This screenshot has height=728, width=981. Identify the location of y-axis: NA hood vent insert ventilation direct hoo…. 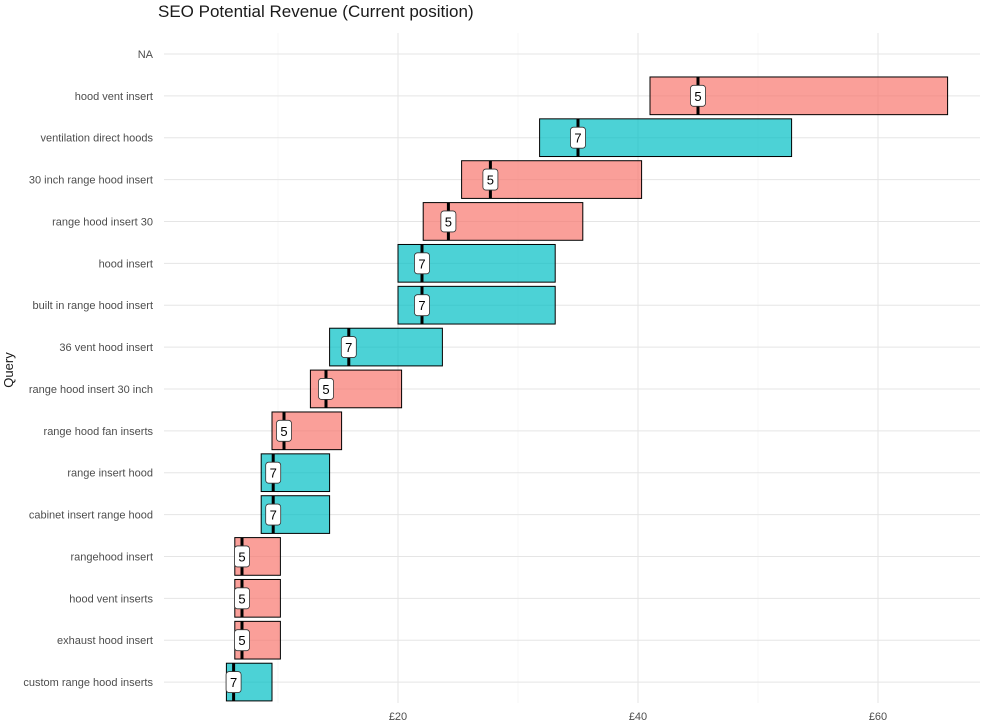
(88, 369).